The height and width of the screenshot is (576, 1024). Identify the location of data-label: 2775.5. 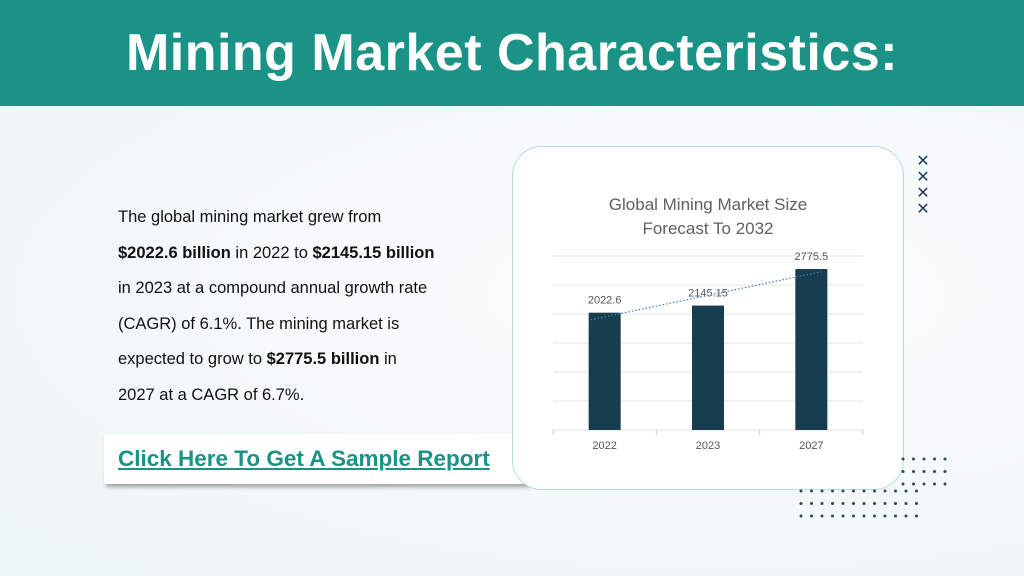
(812, 257).